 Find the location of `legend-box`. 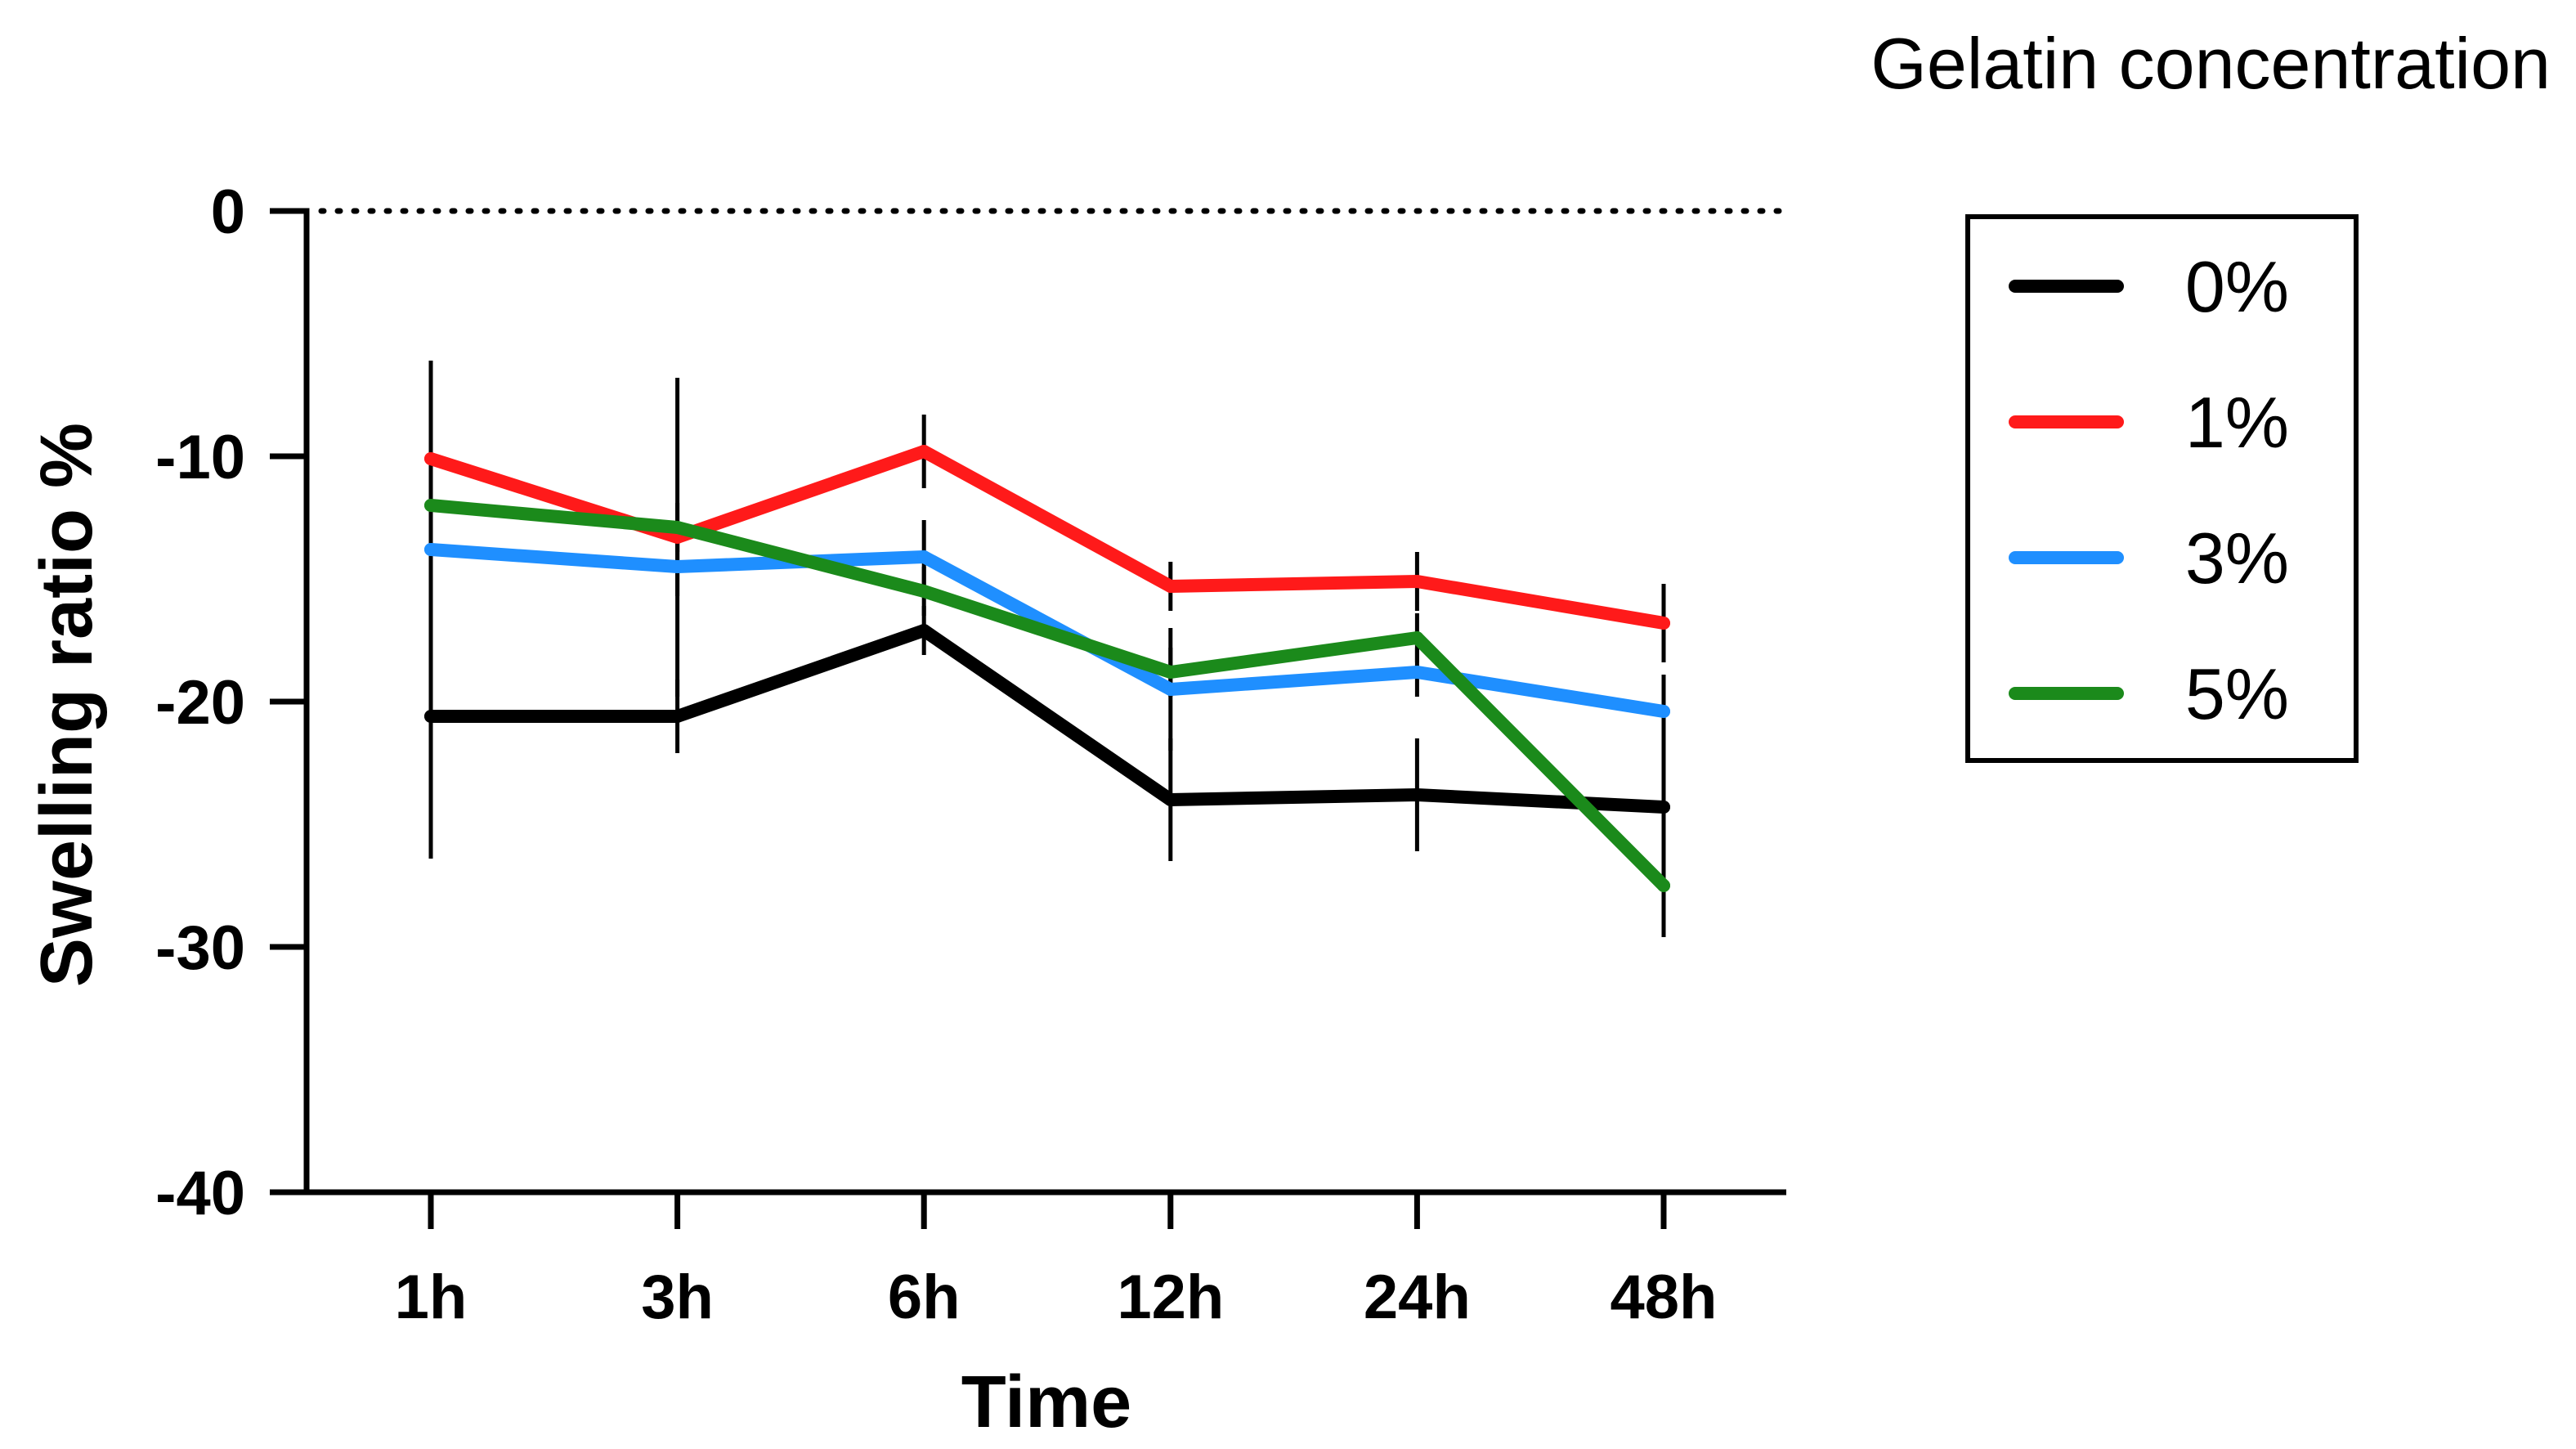

legend-box is located at coordinates (2162, 488).